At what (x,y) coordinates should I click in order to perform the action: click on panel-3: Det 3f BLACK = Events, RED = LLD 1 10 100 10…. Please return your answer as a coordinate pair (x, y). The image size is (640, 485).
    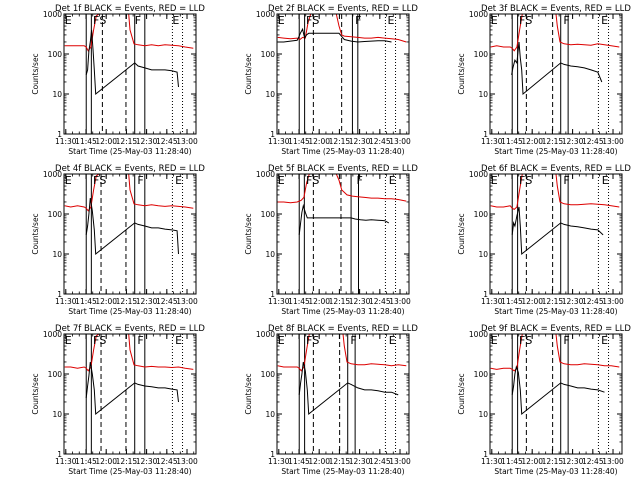
    Looking at the image, I should click on (544, 80).